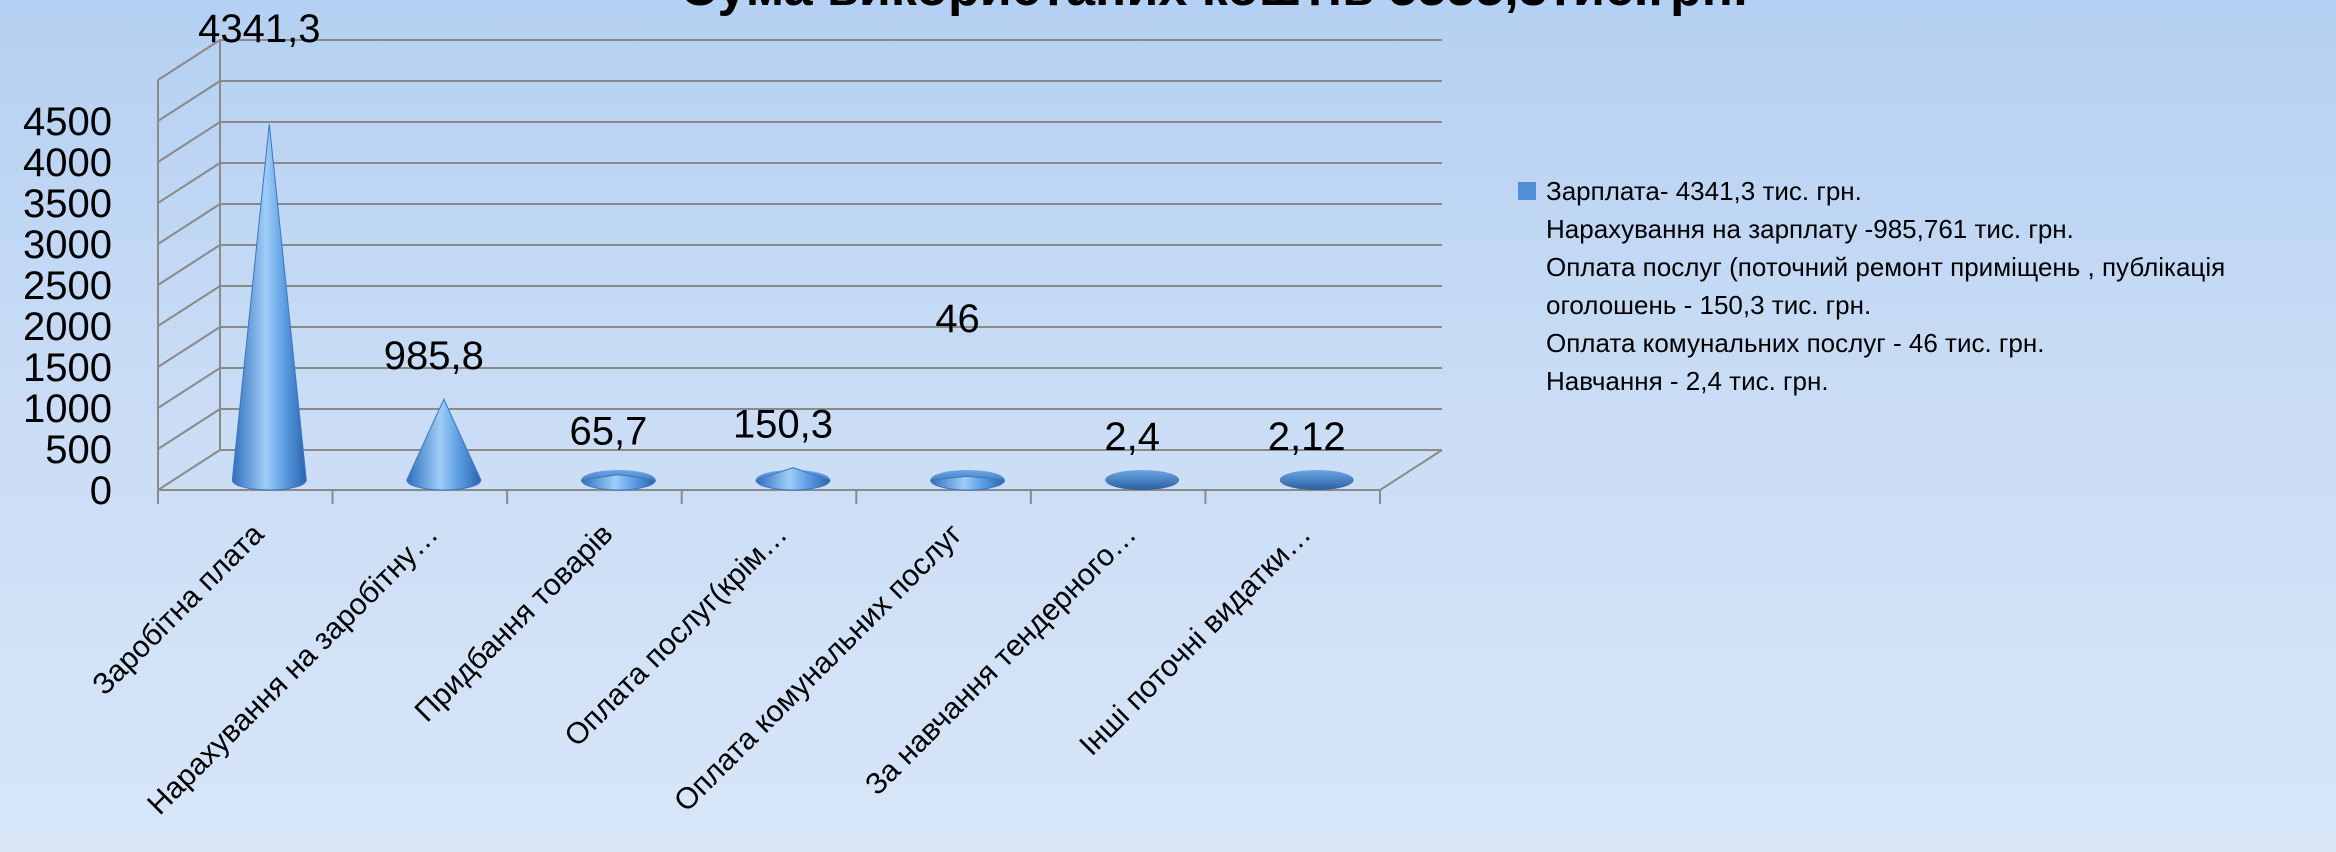 The image size is (2336, 852). What do you see at coordinates (67, 327) in the screenshot?
I see `y-tick-label: 2000` at bounding box center [67, 327].